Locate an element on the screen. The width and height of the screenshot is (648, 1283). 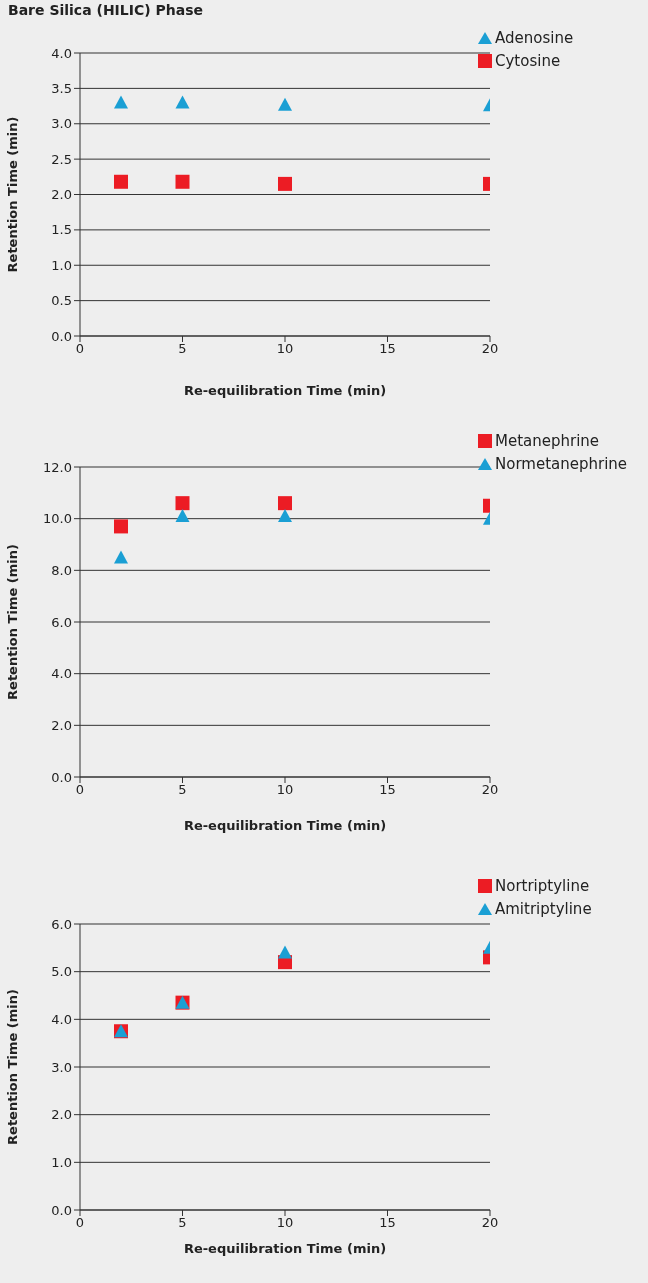
y-tick-label: 2.5 is located at coordinates (61, 159).